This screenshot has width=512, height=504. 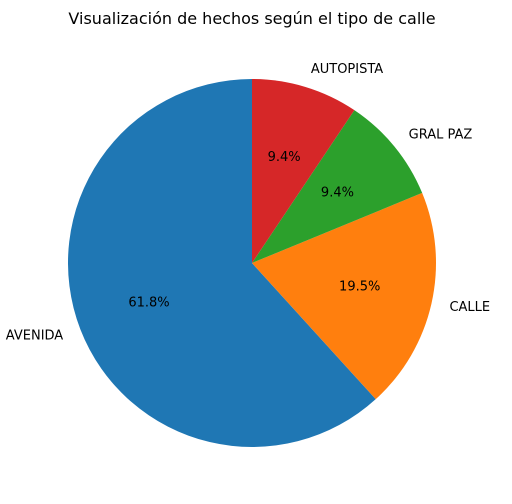 I want to click on pie-slice-gral-paz, so click(x=337, y=186).